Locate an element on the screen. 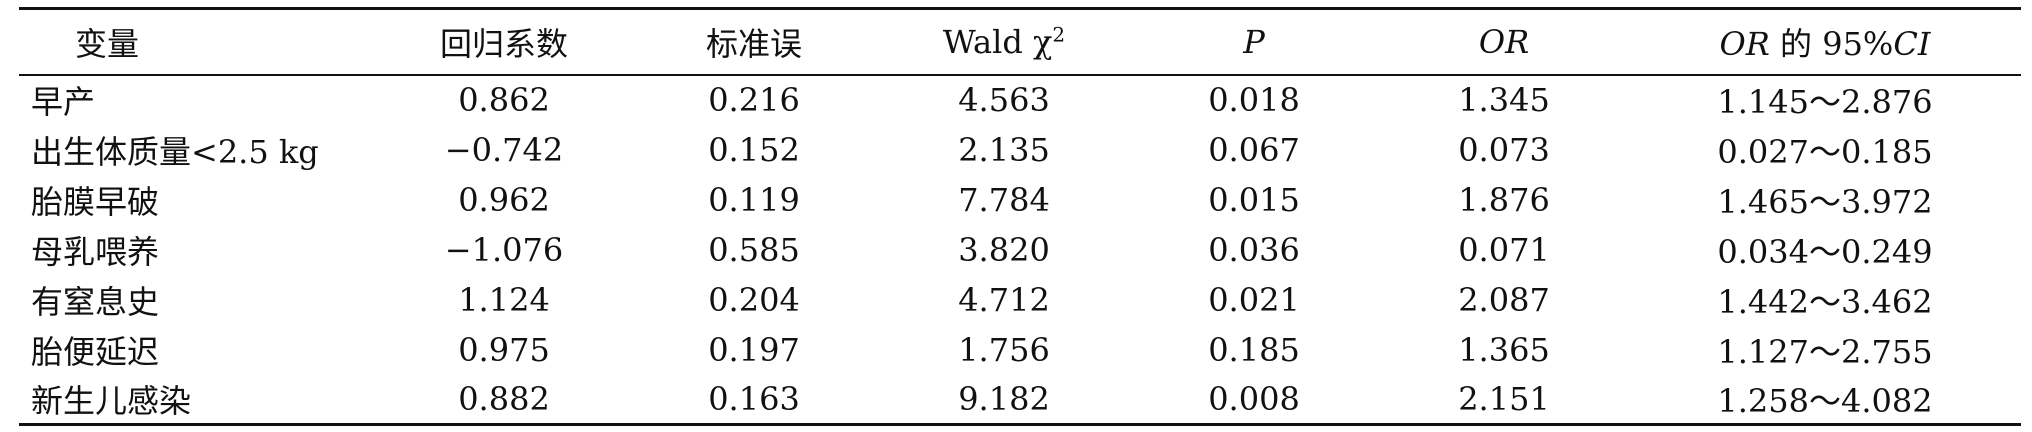  header-wald: Wald χ2 is located at coordinates (1004, 41).